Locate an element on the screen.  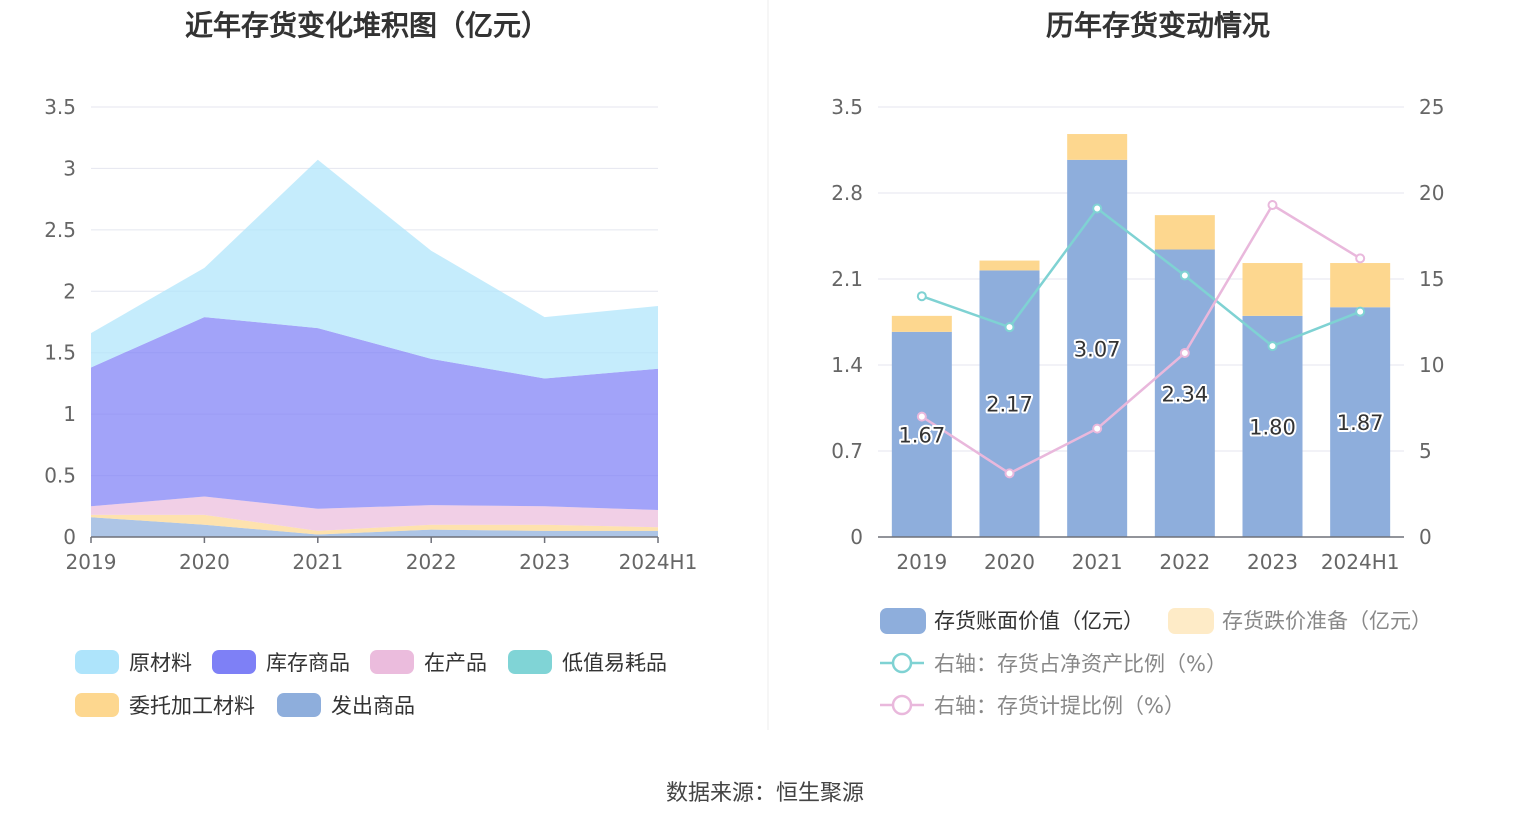
left-legend-label: 在产品 is located at coordinates (455, 663).